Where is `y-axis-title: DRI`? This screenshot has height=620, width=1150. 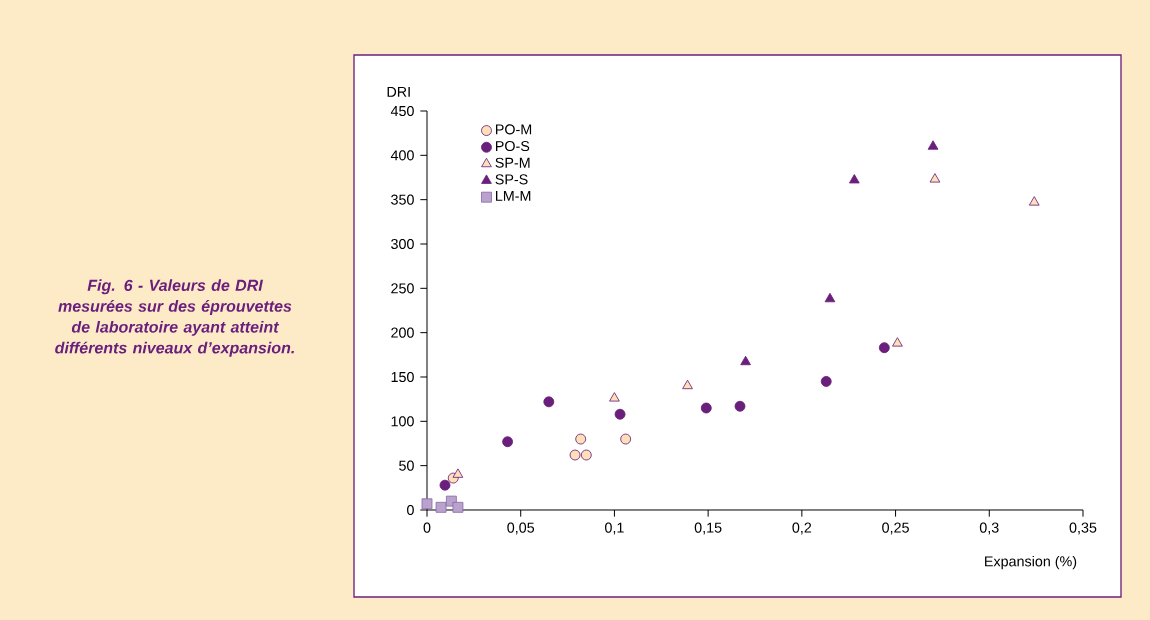 y-axis-title: DRI is located at coordinates (398, 91).